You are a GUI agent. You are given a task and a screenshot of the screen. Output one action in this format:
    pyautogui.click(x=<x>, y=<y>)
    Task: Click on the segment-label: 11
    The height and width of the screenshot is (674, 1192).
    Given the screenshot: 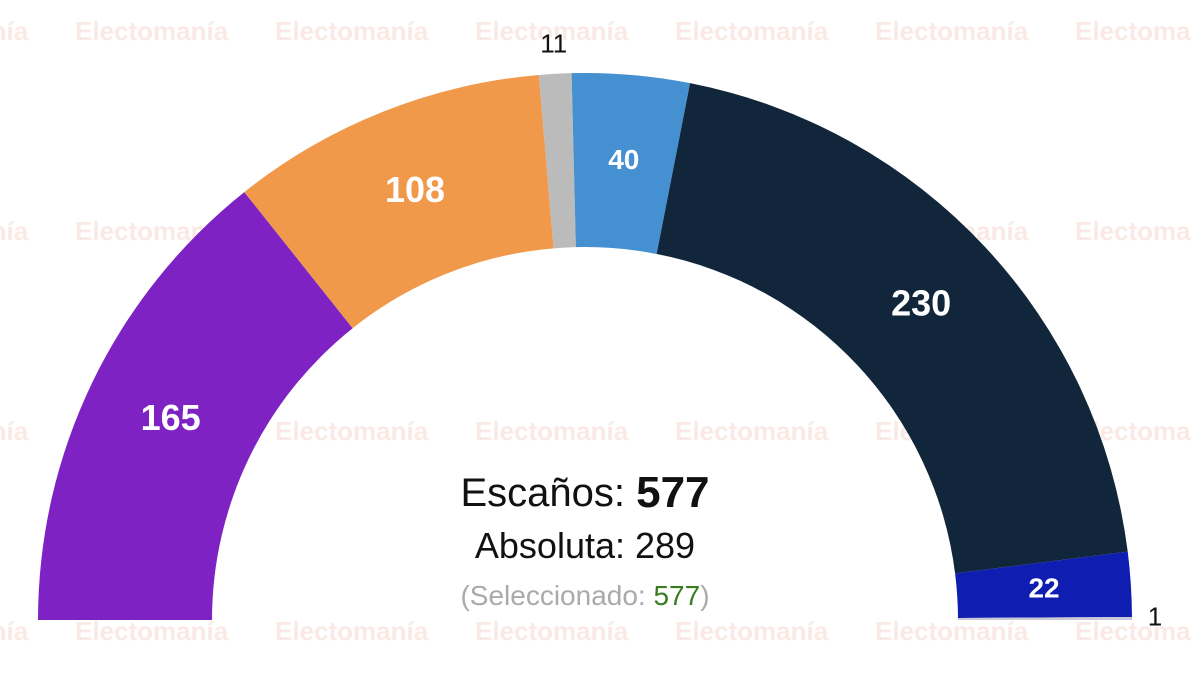 What is the action you would take?
    pyautogui.click(x=553, y=44)
    